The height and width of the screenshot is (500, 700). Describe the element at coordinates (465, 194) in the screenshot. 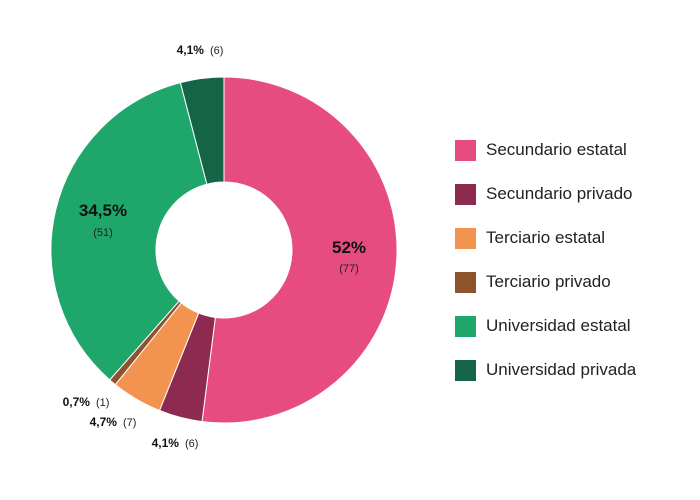

I see `legend-swatch-secundario-privado` at that location.